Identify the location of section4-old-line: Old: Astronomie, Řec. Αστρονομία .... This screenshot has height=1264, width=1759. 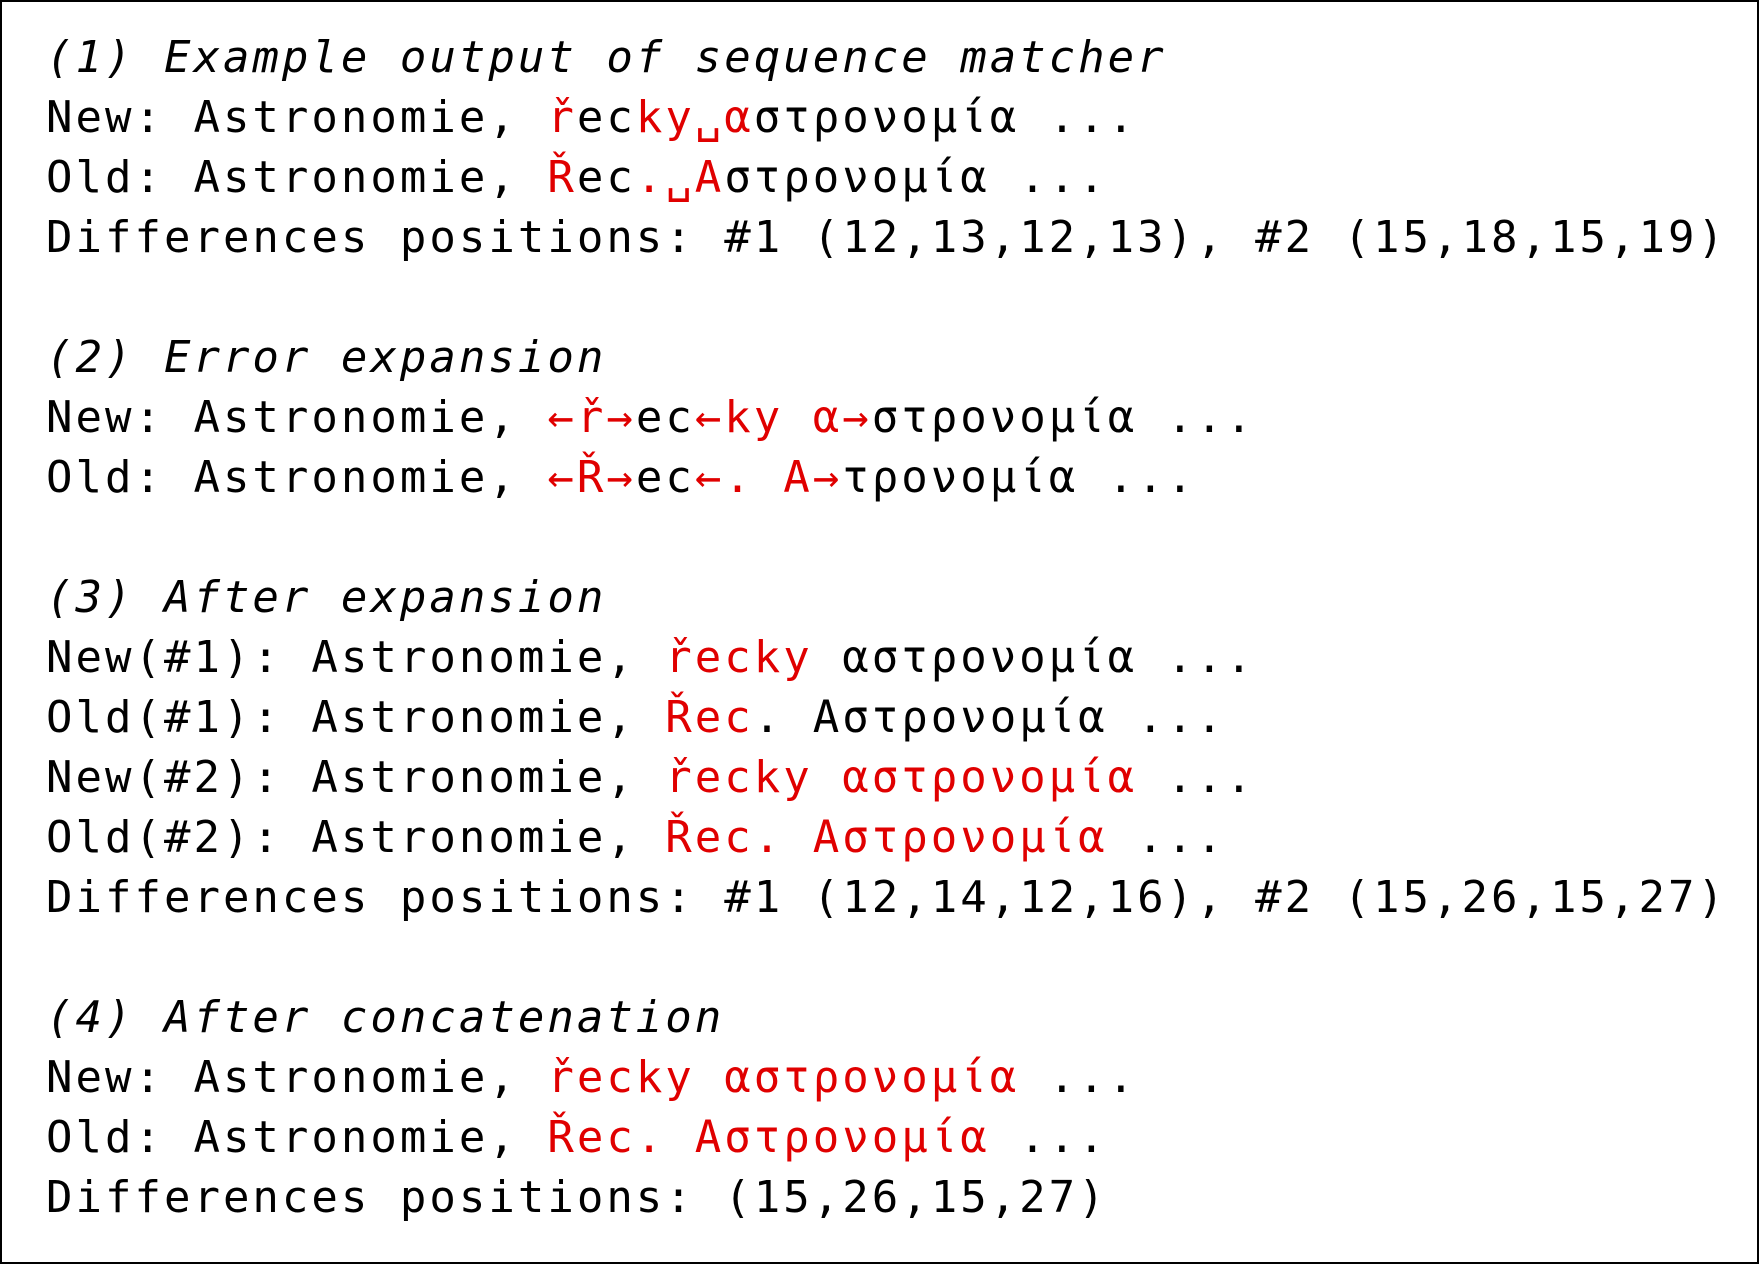
(886, 1138).